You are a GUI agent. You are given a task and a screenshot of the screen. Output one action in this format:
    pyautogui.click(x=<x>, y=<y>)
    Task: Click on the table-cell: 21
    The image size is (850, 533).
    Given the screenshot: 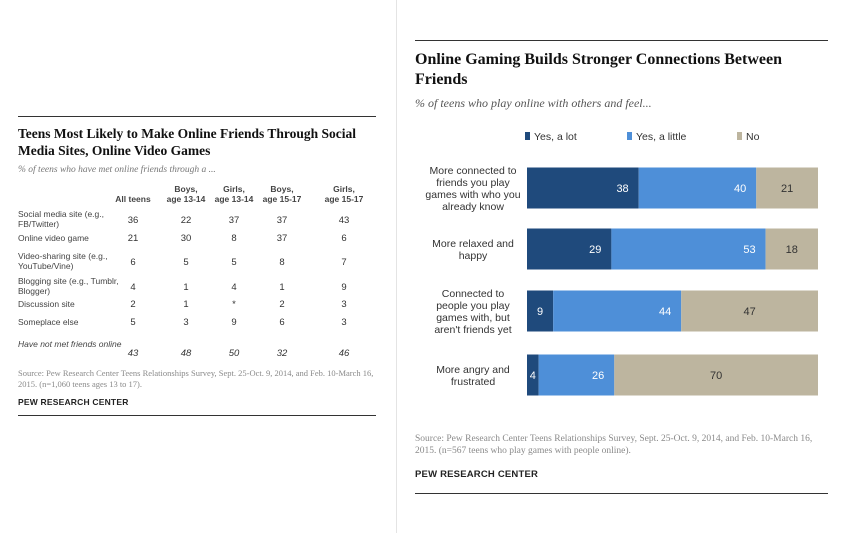 What is the action you would take?
    pyautogui.click(x=133, y=238)
    